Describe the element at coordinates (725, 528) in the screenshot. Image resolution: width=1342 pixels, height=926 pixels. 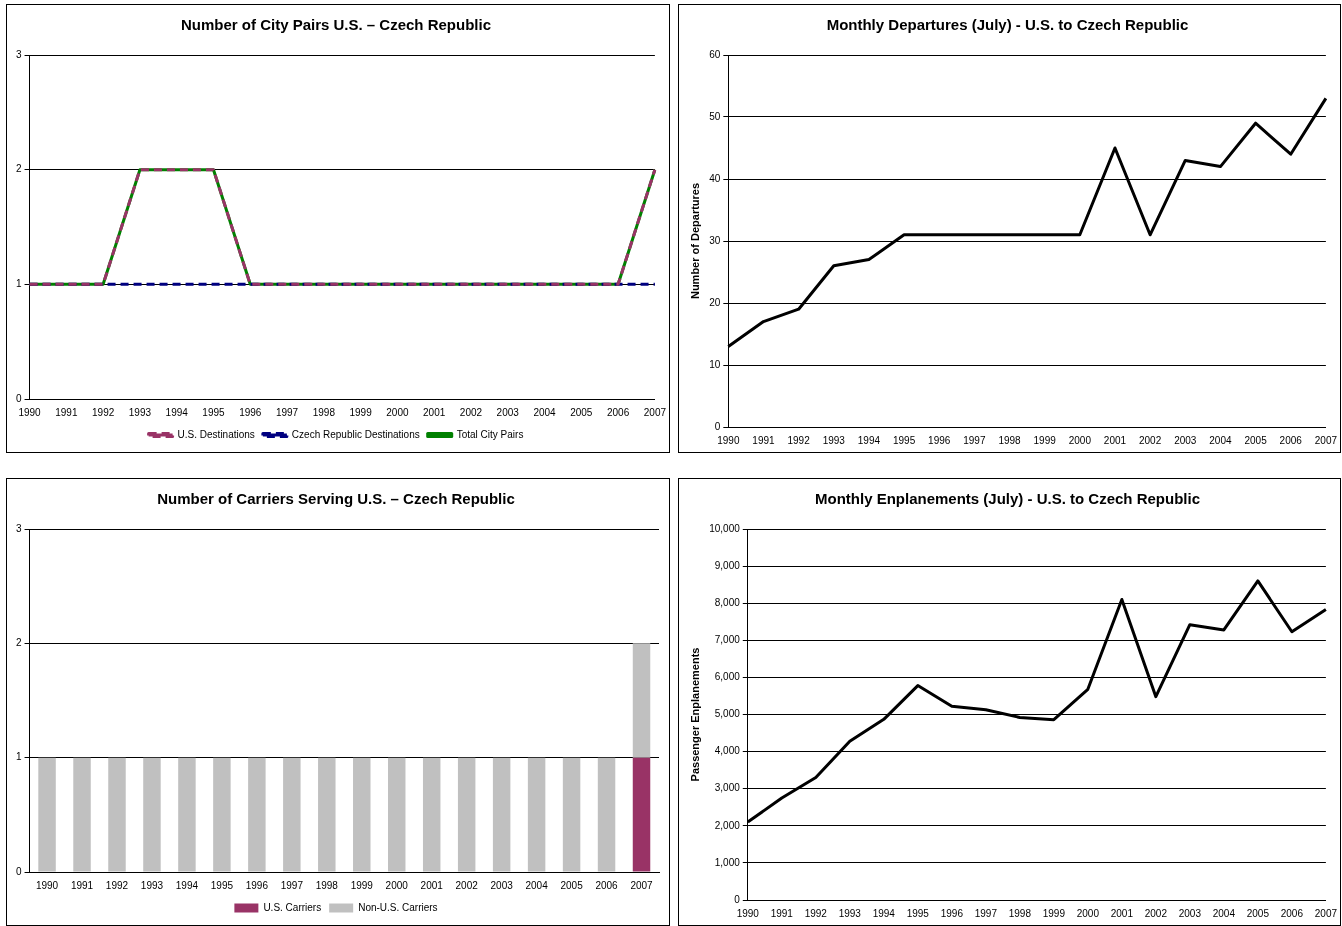
I see `y-tick-label: 10,000` at that location.